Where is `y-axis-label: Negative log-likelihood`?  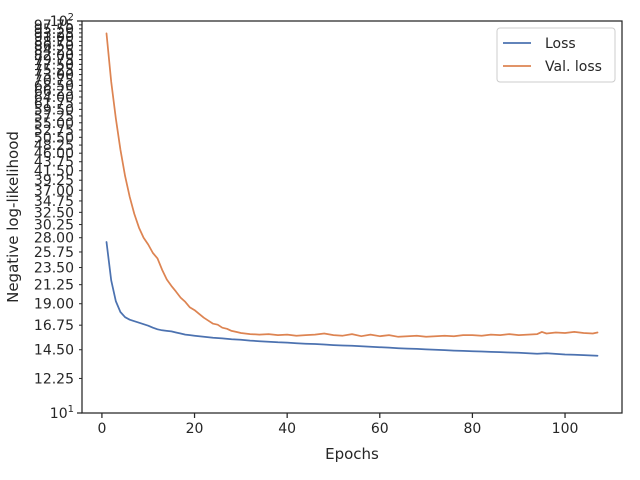 y-axis-label: Negative log-likelihood is located at coordinates (13, 217).